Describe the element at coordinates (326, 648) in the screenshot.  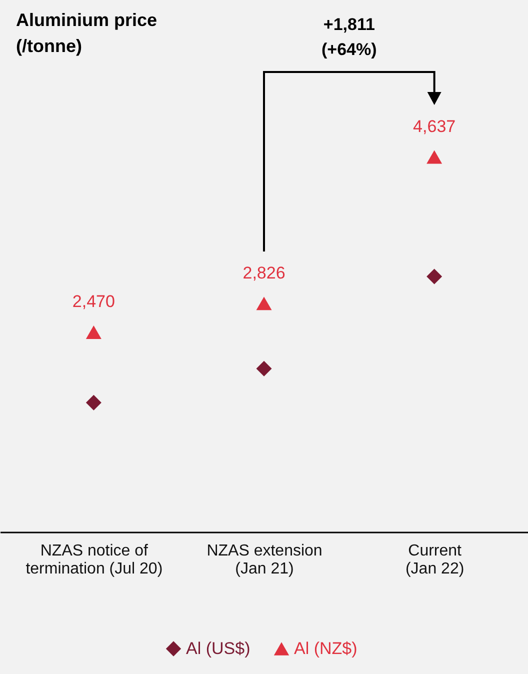
I see `legend-label: Al (NZ$)` at that location.